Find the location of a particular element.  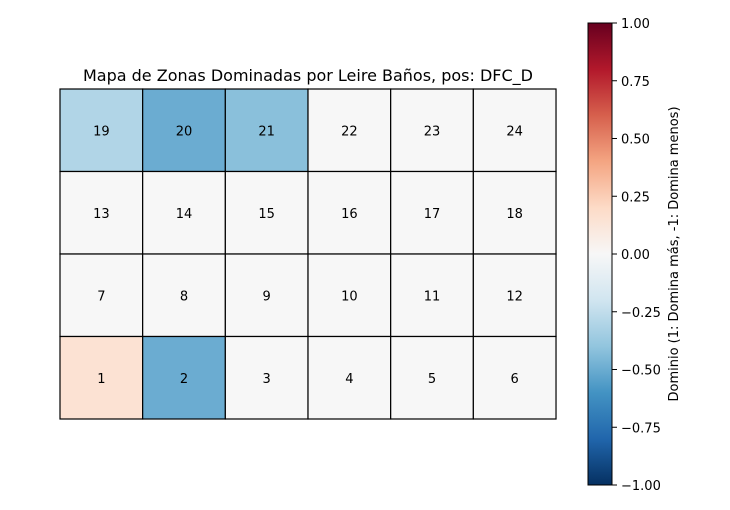

zone-label-3: 3 is located at coordinates (267, 379).